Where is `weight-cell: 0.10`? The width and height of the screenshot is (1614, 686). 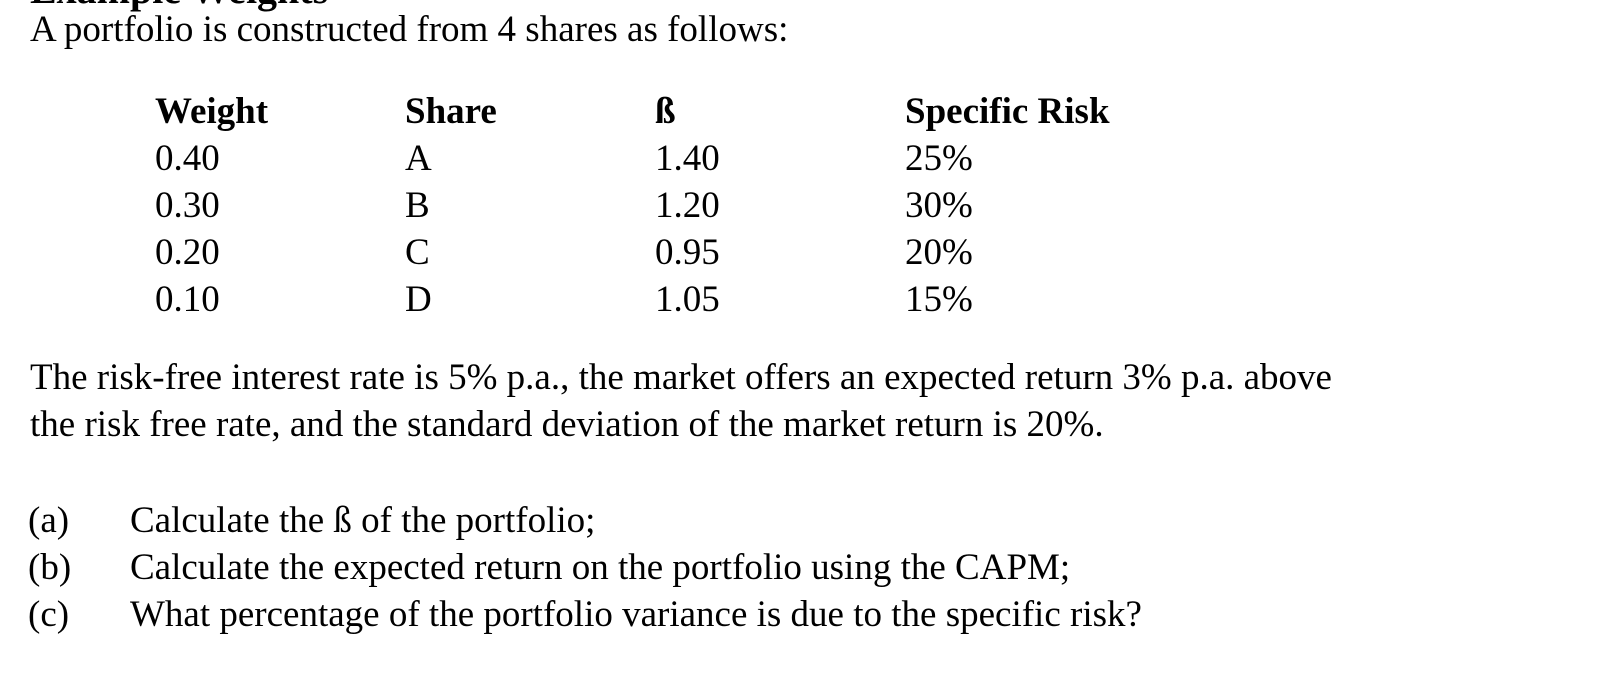 weight-cell: 0.10 is located at coordinates (187, 299).